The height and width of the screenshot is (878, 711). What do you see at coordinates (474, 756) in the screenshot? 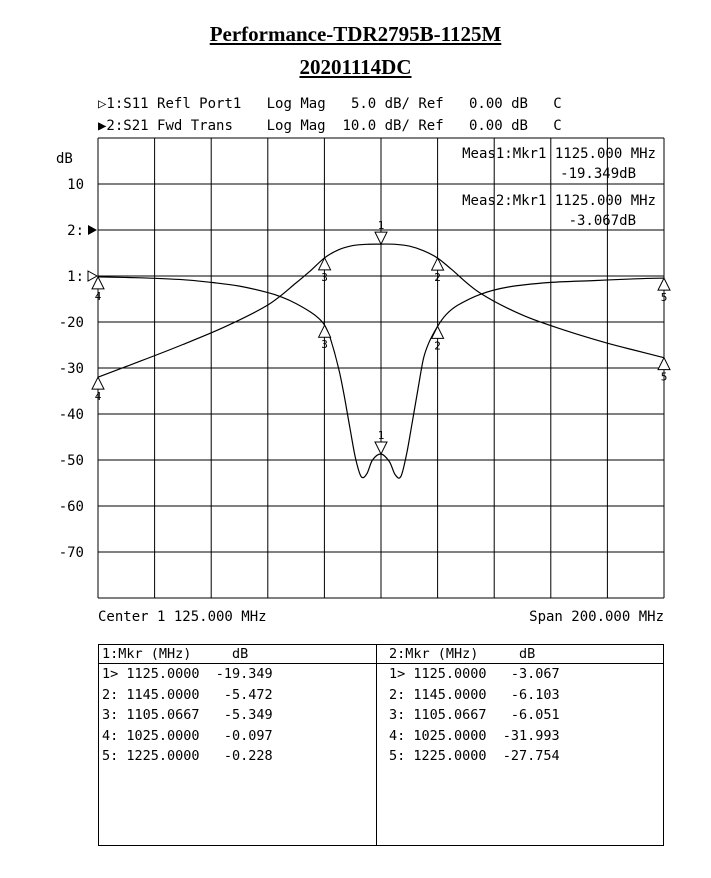
I see `table-row: 5: 1225.0000 -27.754` at bounding box center [474, 756].